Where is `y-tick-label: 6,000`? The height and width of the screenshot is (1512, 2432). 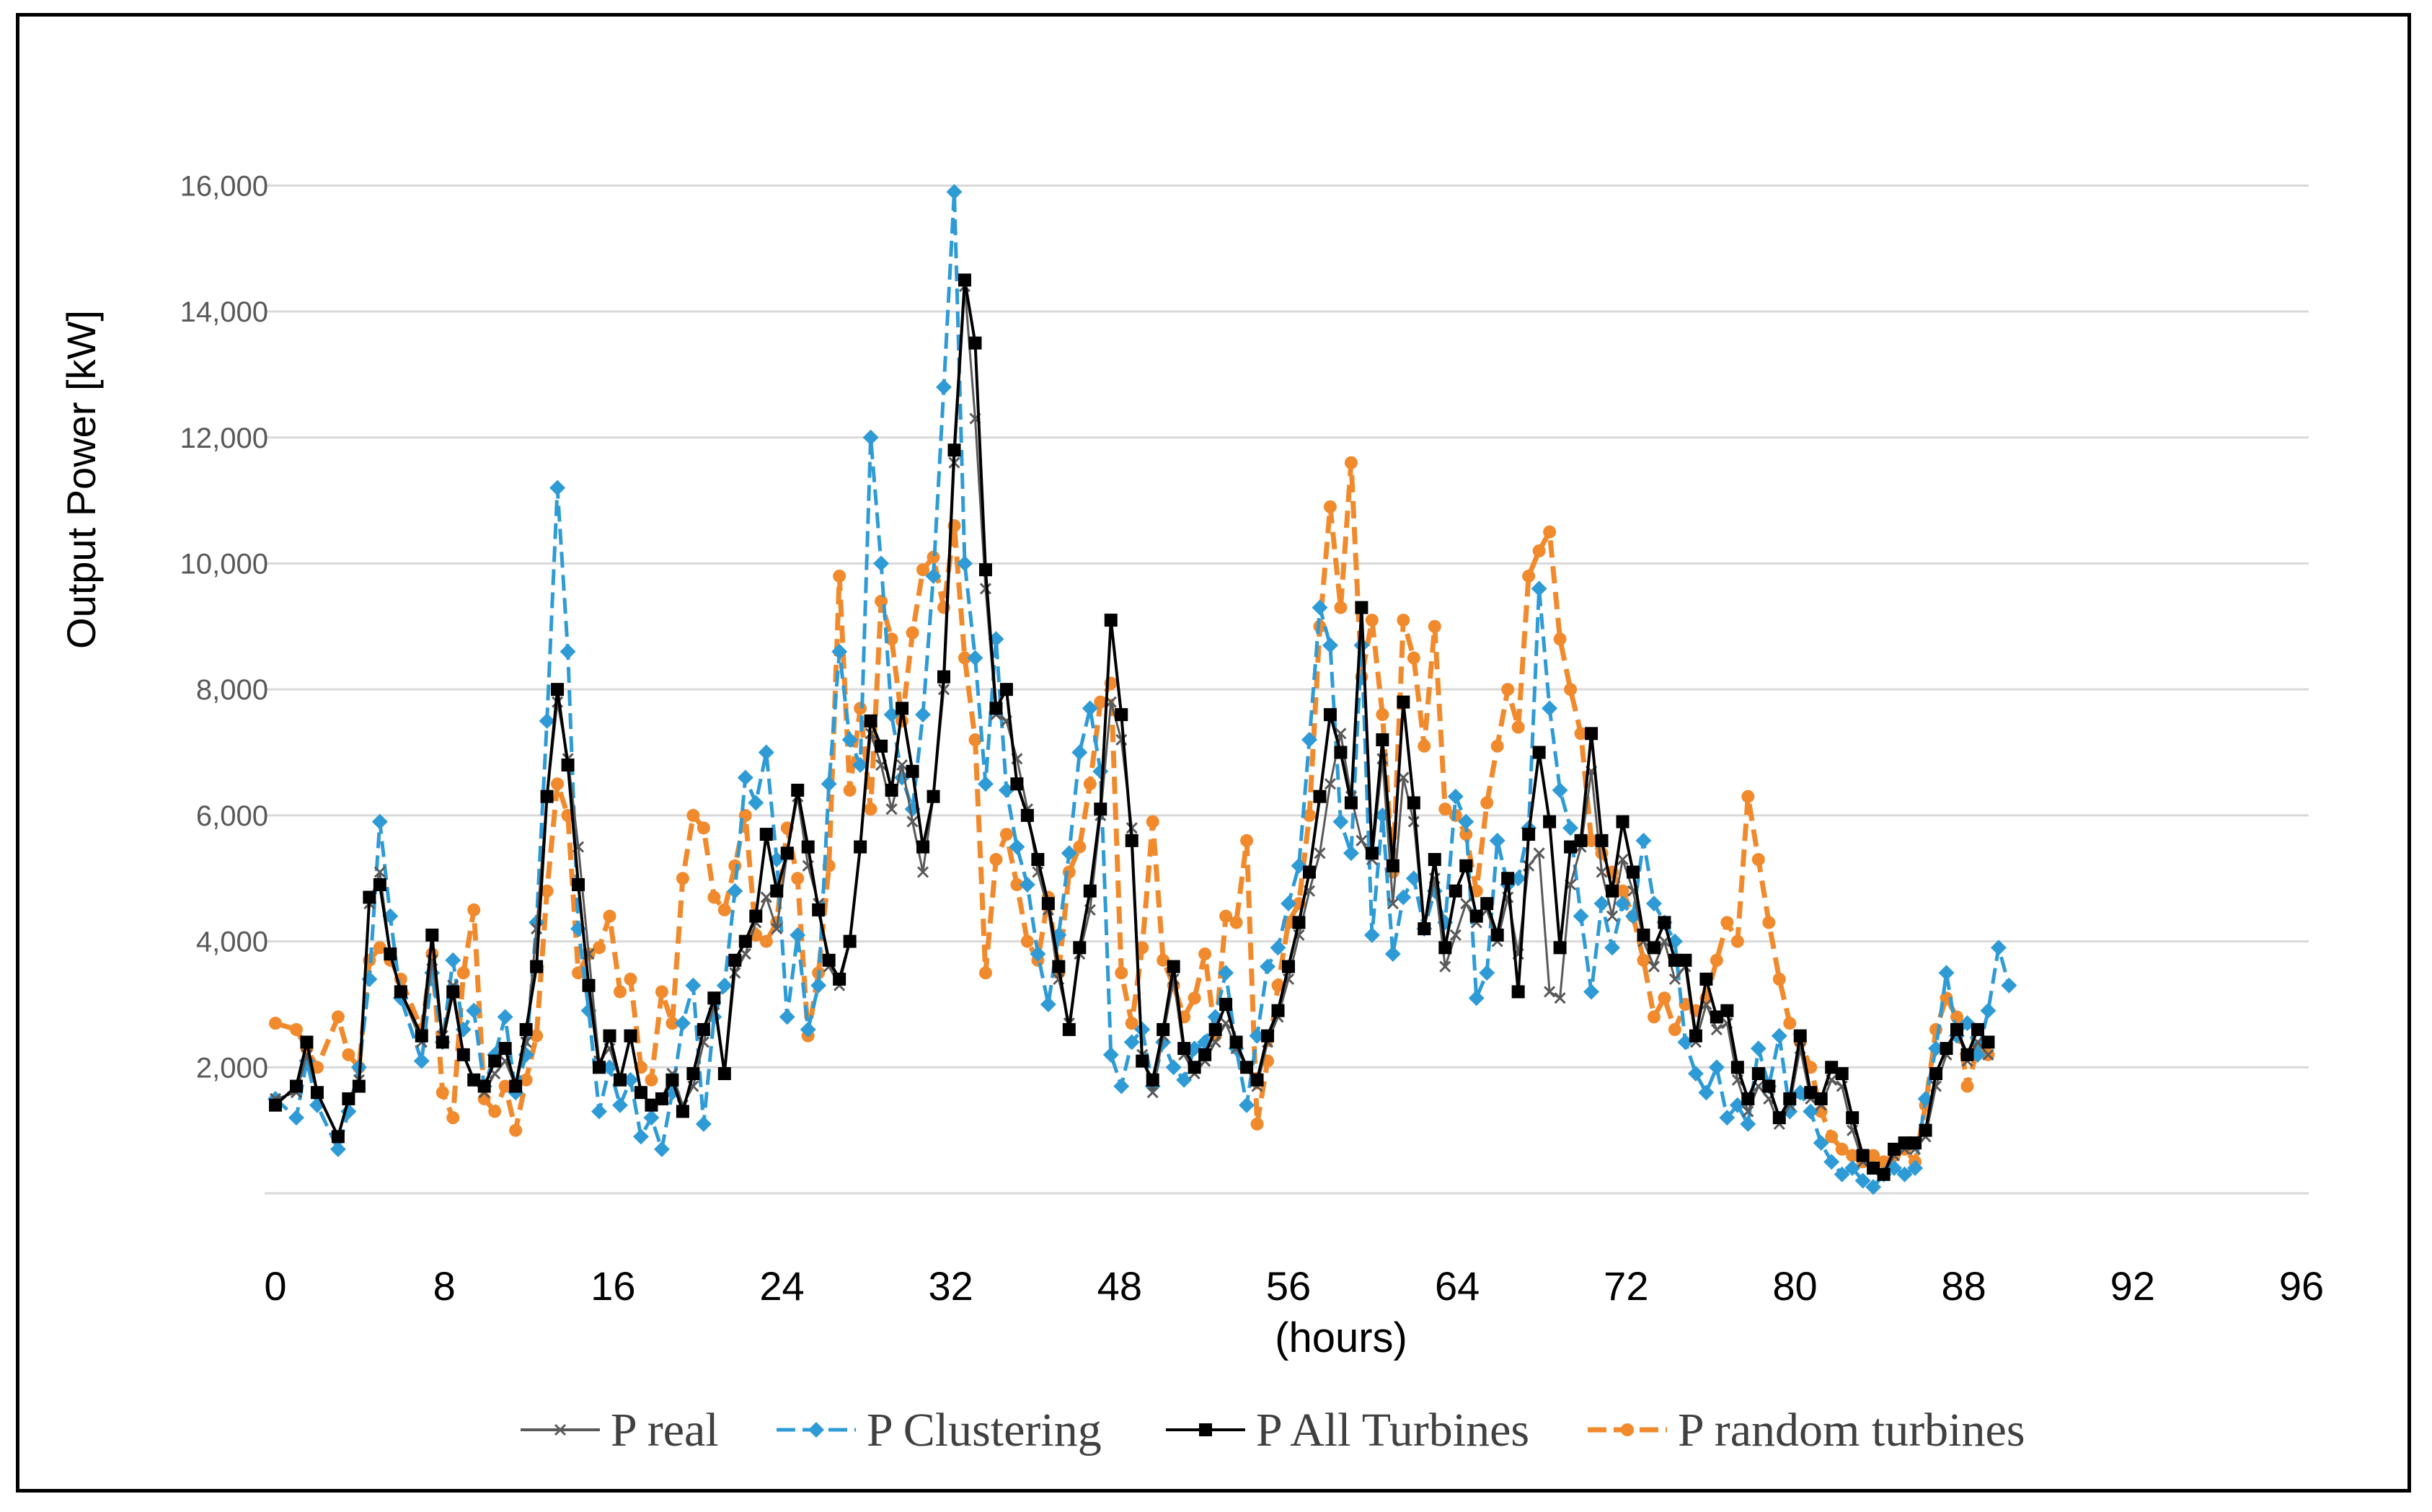
y-tick-label: 6,000 is located at coordinates (232, 816).